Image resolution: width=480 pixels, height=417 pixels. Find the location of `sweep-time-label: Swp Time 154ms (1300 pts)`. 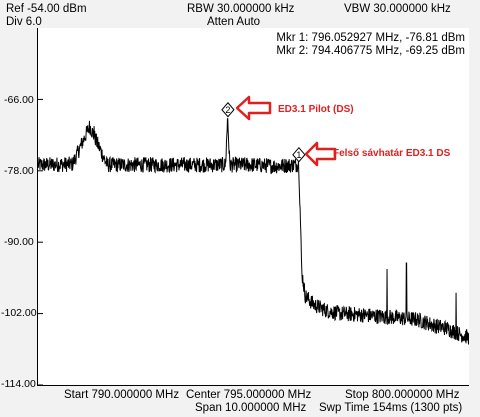

sweep-time-label: Swp Time 154ms (1300 pts) is located at coordinates (391, 408).